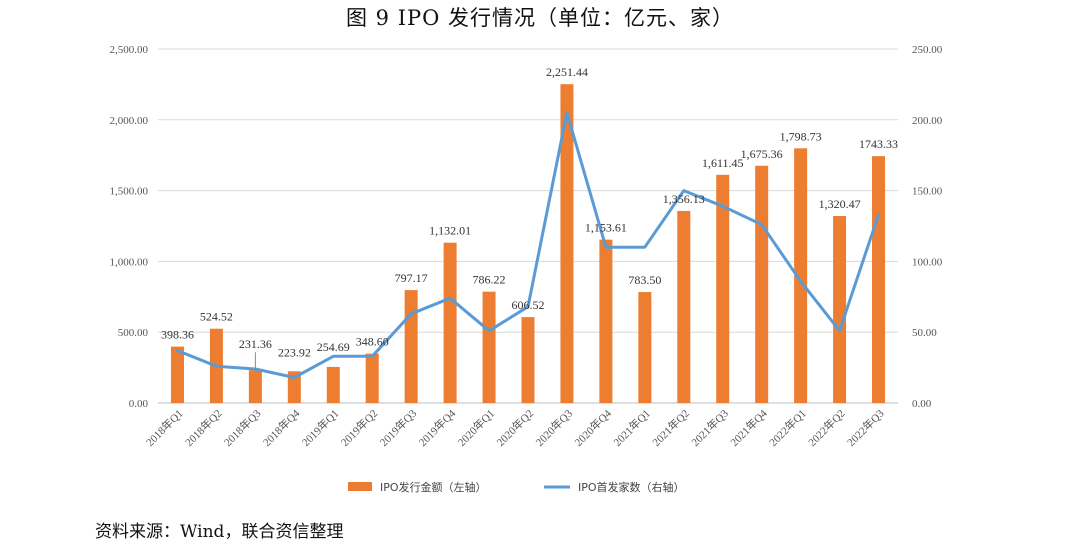 The height and width of the screenshot is (549, 1080). What do you see at coordinates (219, 532) in the screenshot?
I see `source-note: 资料来源：Wind，联合资信整理` at bounding box center [219, 532].